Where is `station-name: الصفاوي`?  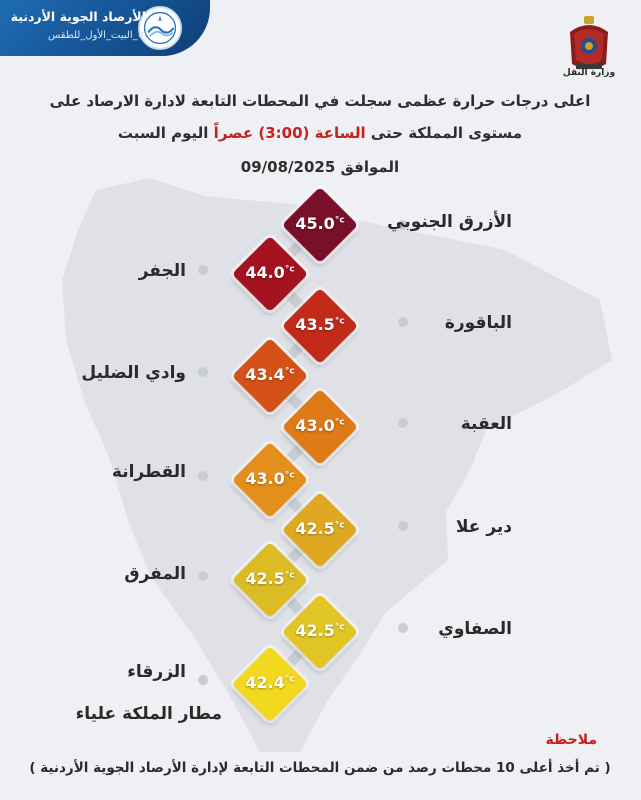
station-name: الصفاوي is located at coordinates (475, 629).